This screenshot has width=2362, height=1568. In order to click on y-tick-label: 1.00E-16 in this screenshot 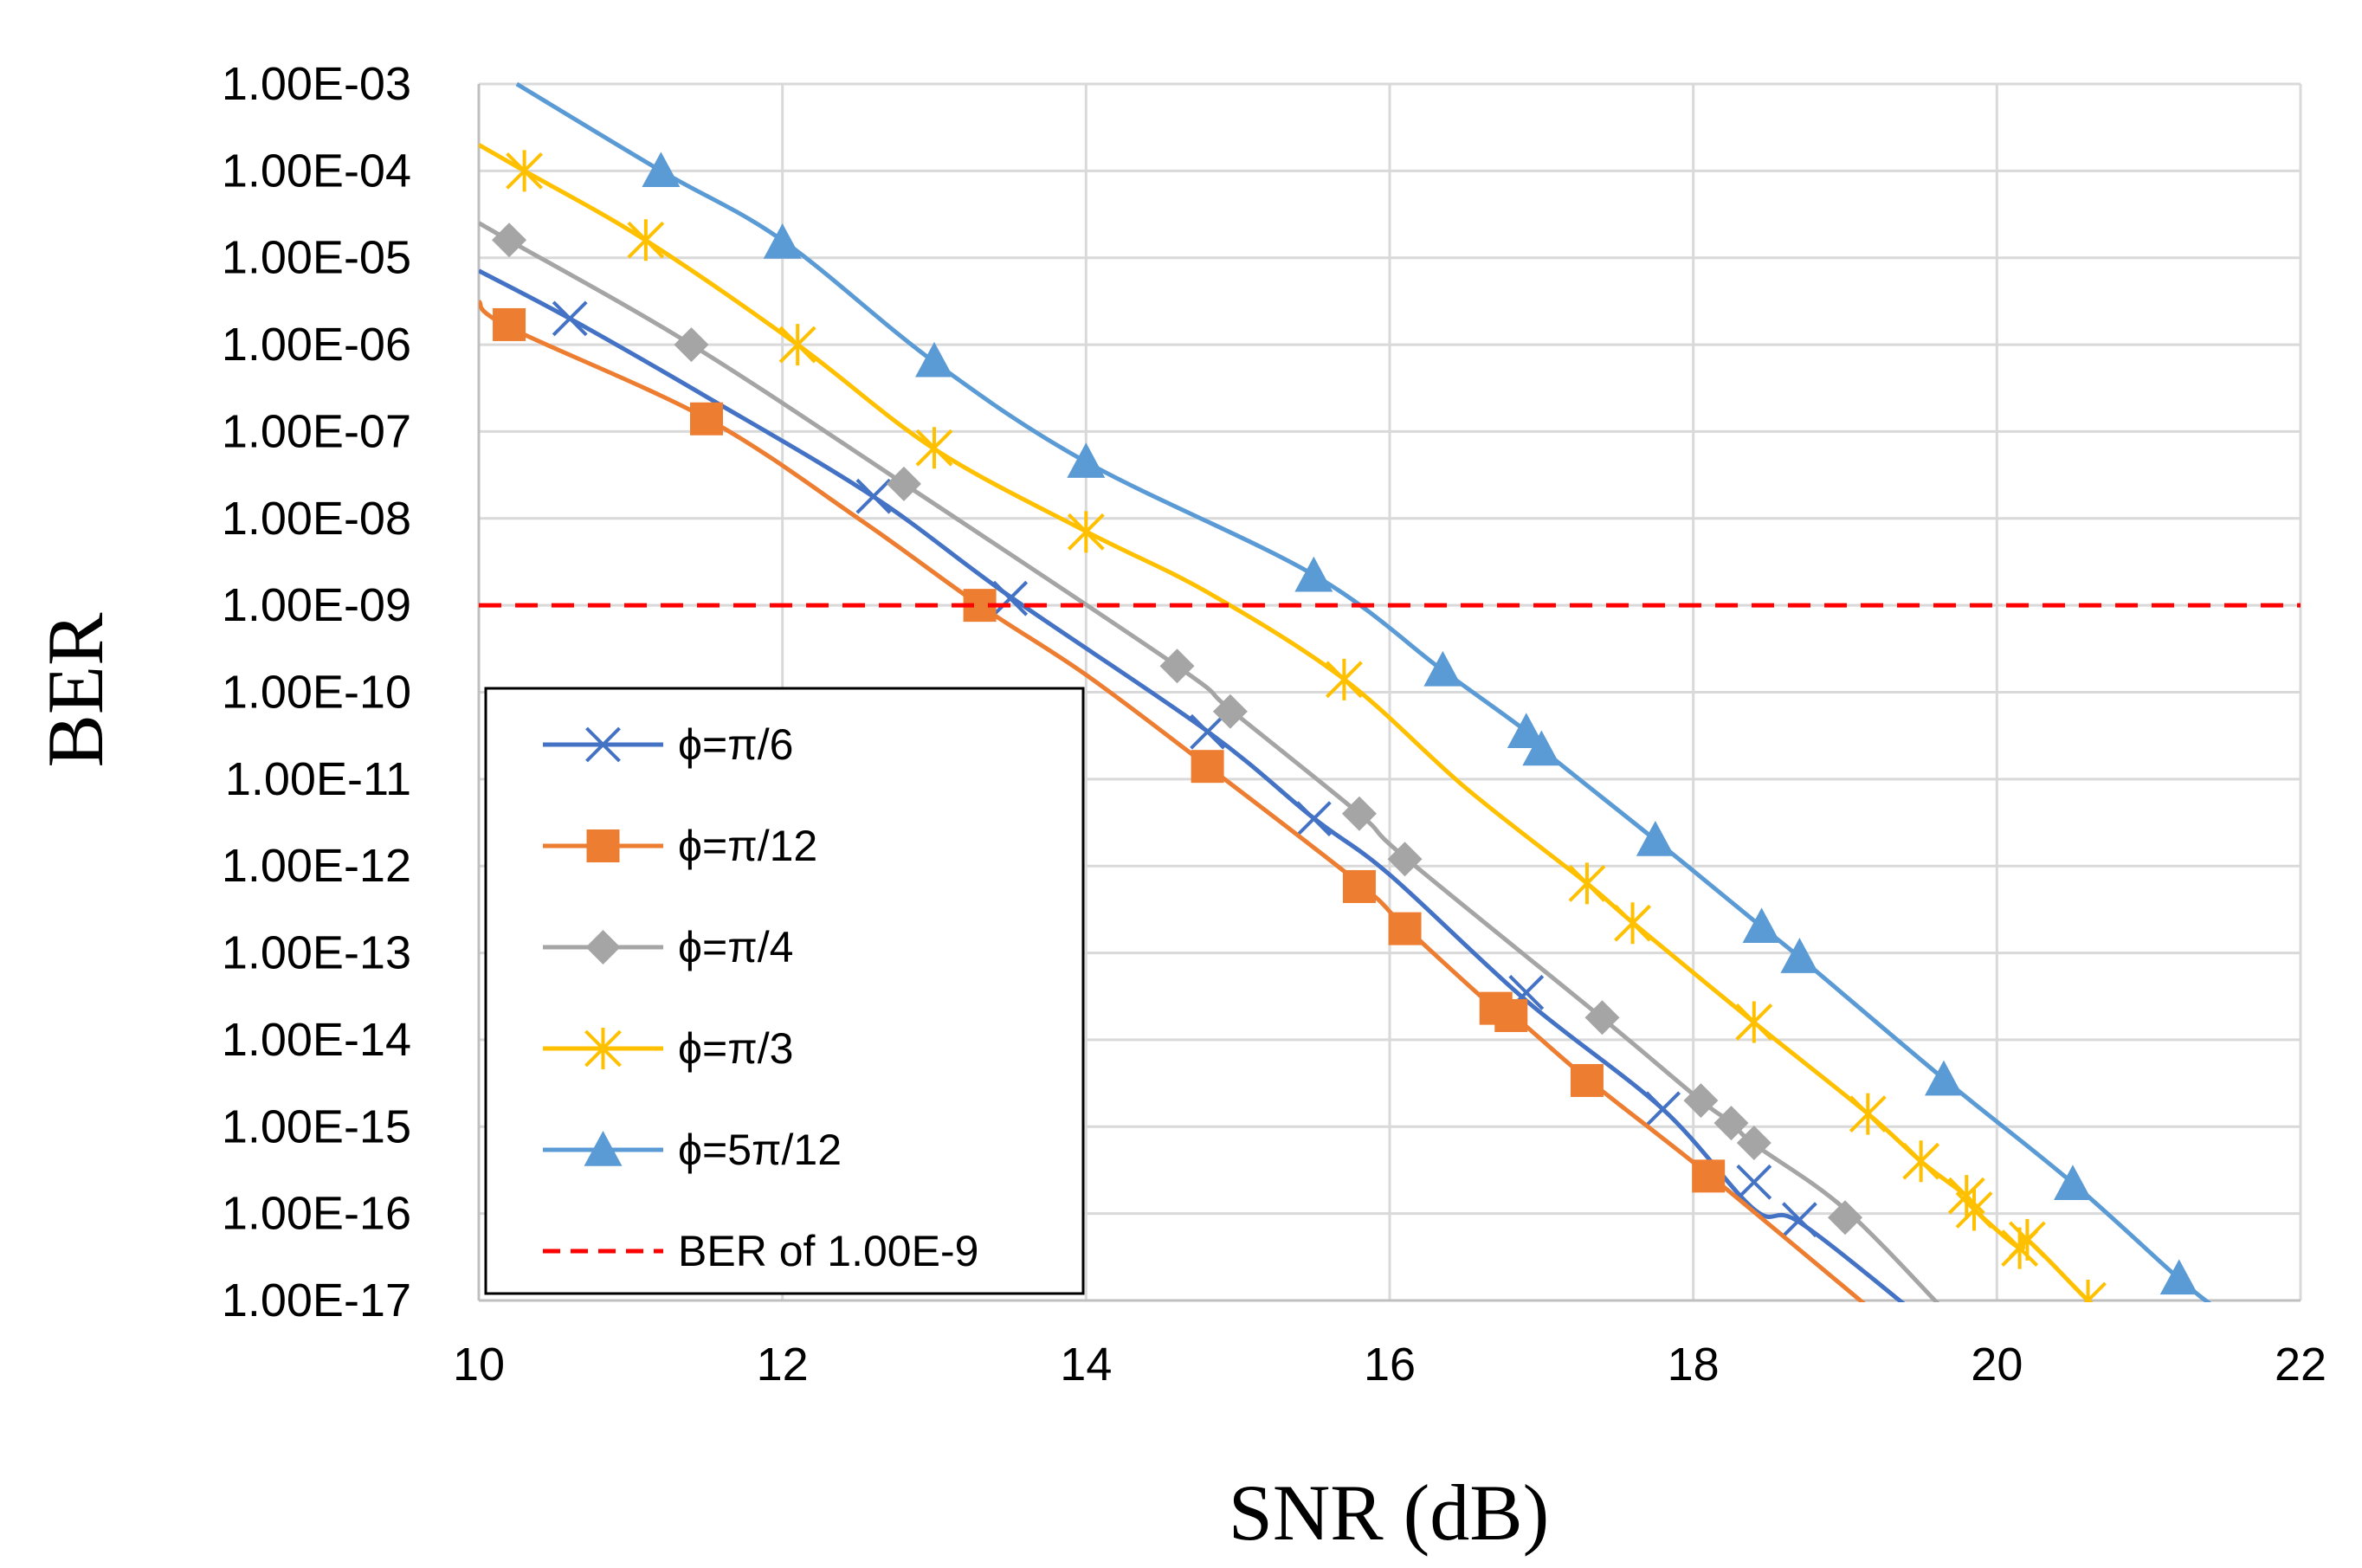, I will do `click(316, 1214)`.